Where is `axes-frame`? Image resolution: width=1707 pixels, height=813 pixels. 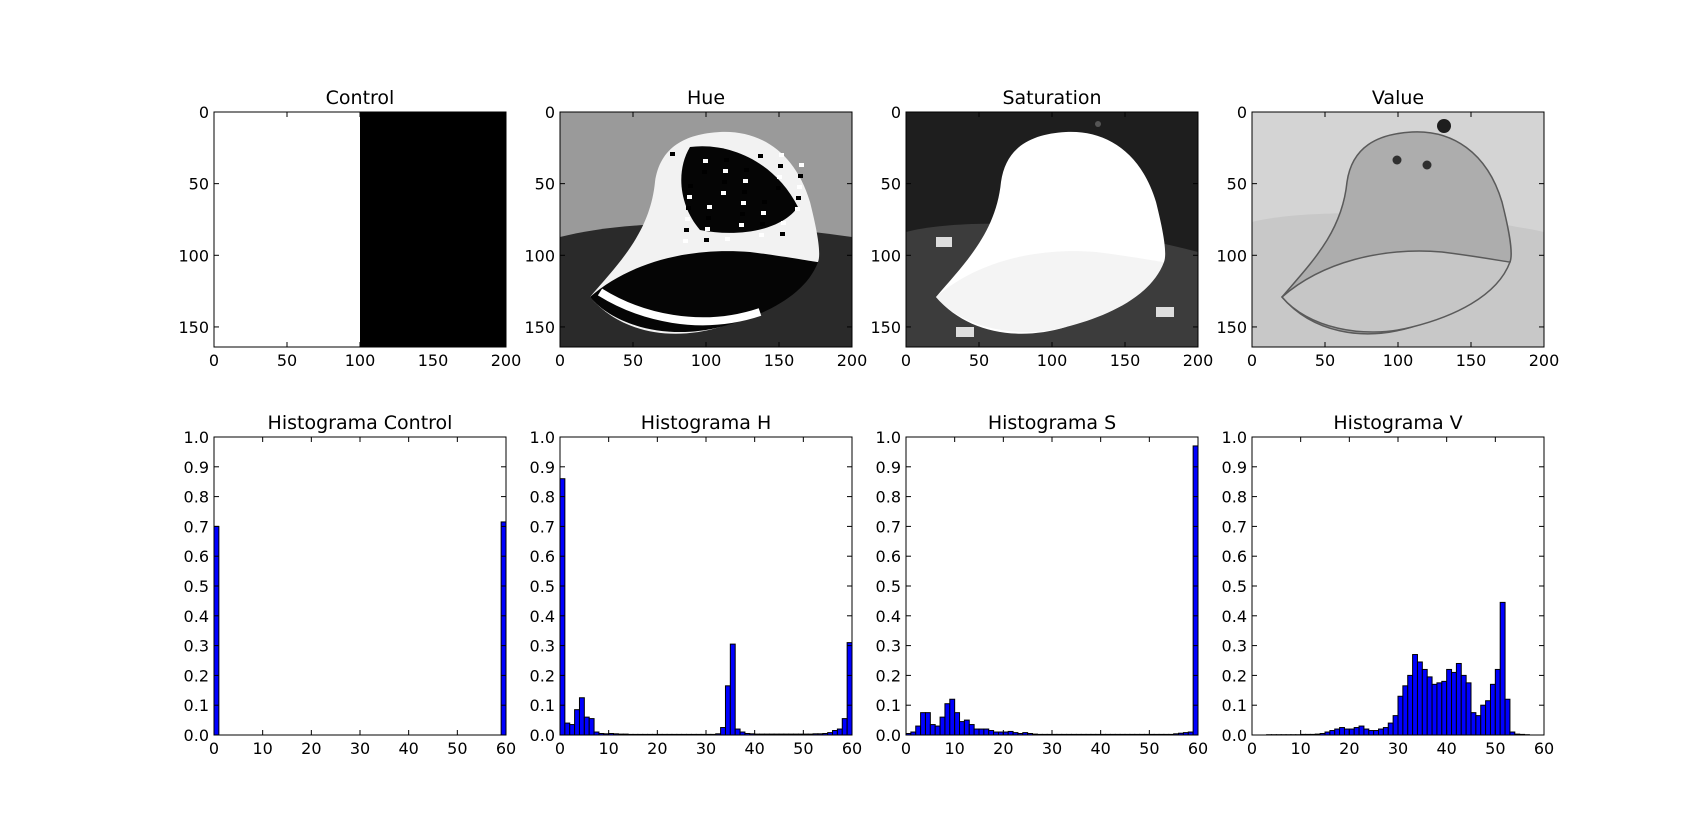 axes-frame is located at coordinates (1052, 586).